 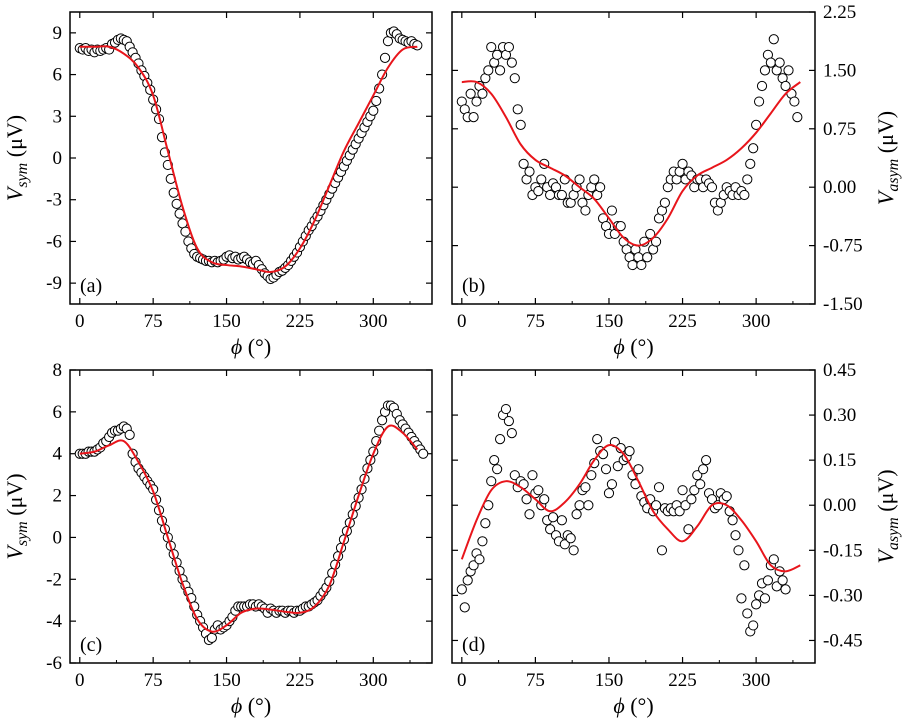 I want to click on fit-curve, so click(x=249, y=528).